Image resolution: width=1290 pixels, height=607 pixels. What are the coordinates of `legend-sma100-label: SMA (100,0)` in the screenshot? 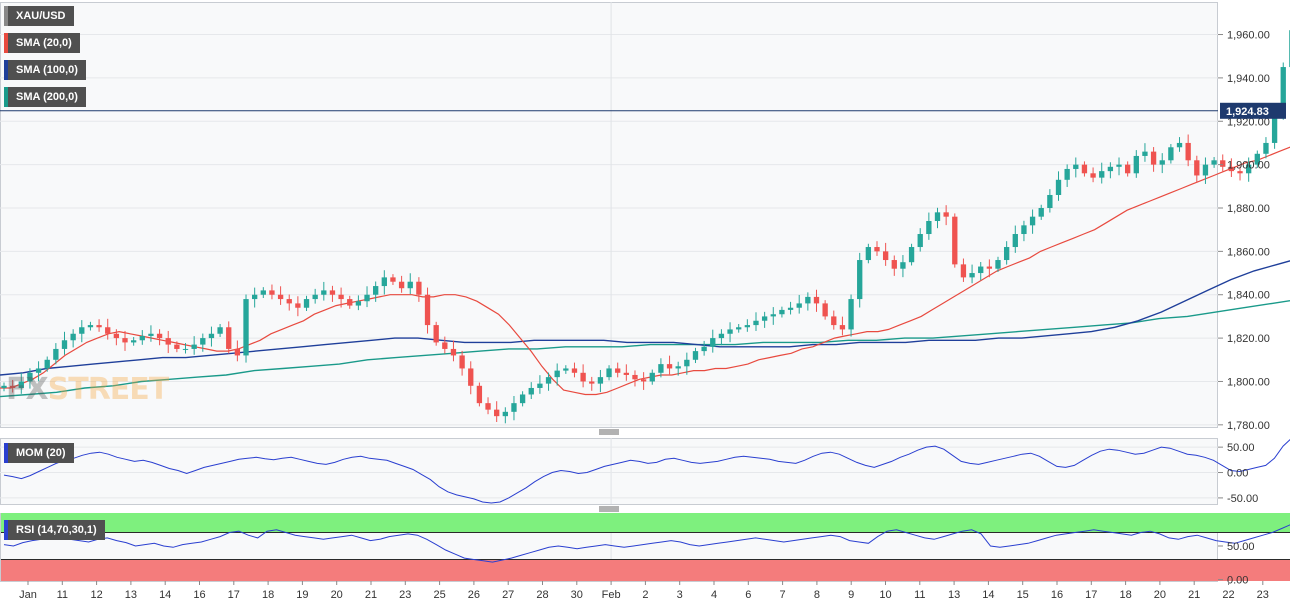 It's located at (47, 70).